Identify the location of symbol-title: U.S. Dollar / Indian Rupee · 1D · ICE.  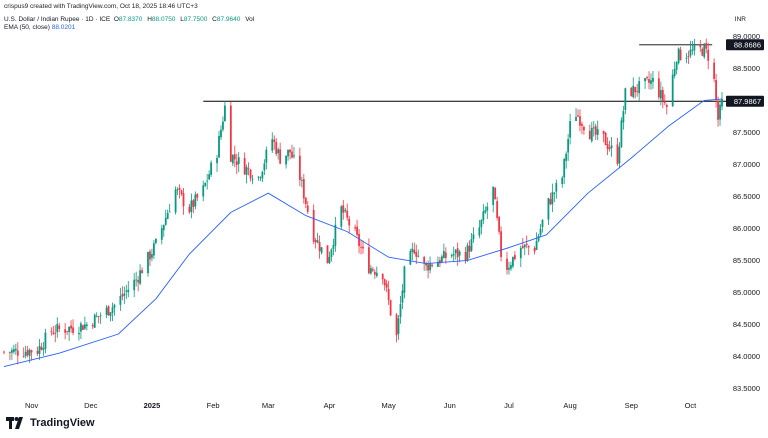
(57, 19).